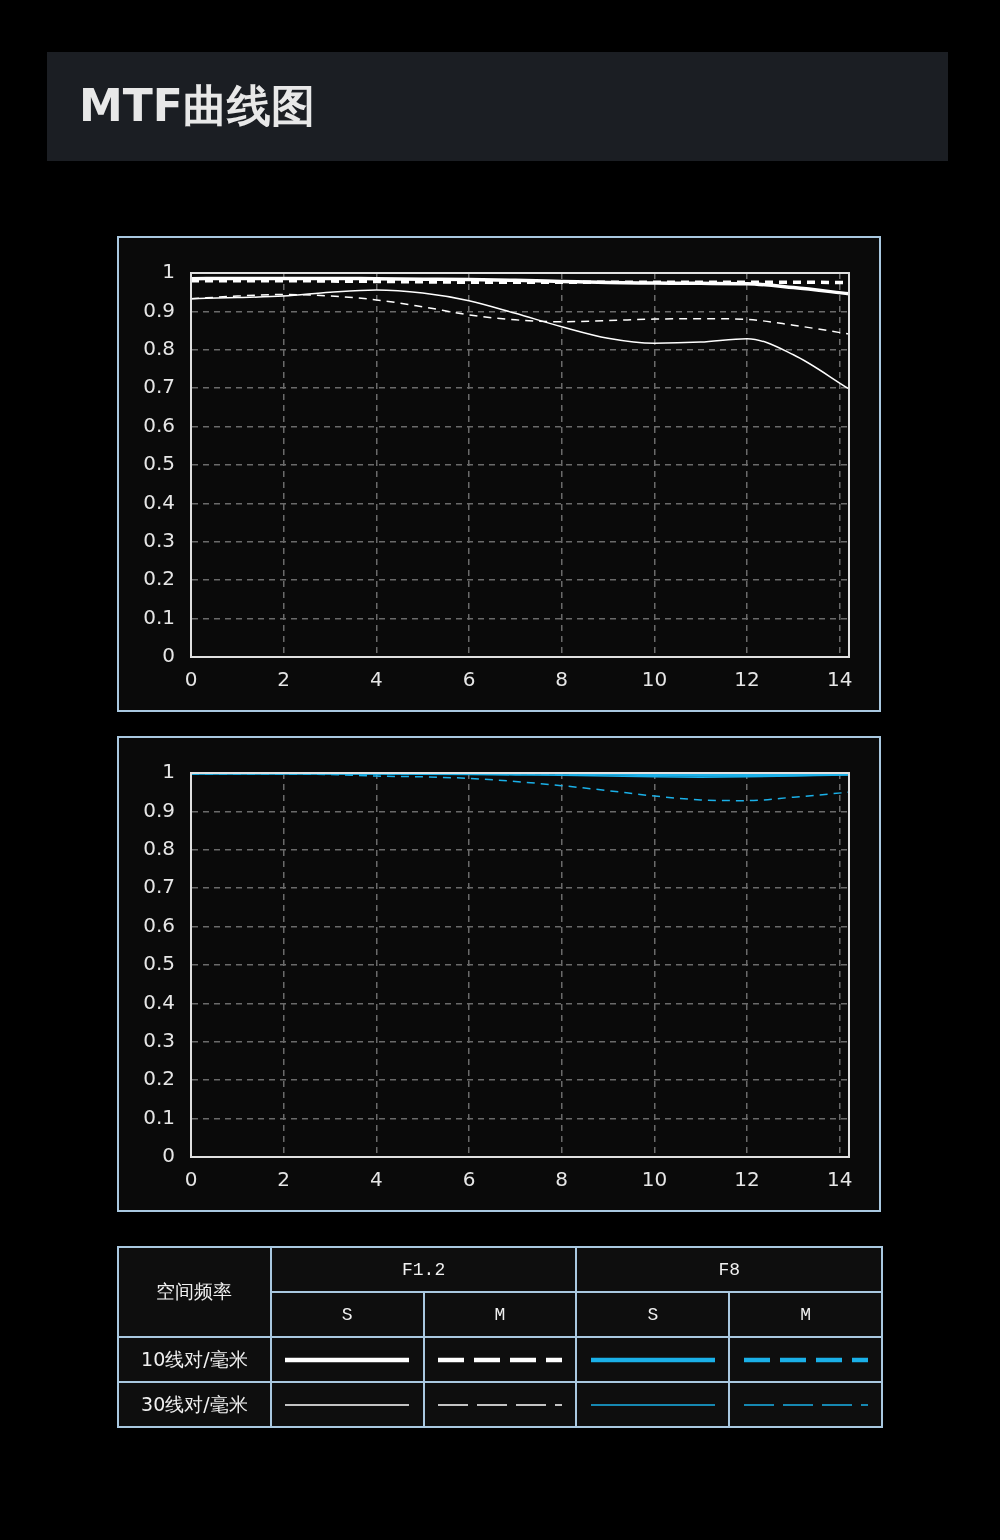 The image size is (1000, 1540). I want to click on text: 30线对/毫米, so click(194, 1403).